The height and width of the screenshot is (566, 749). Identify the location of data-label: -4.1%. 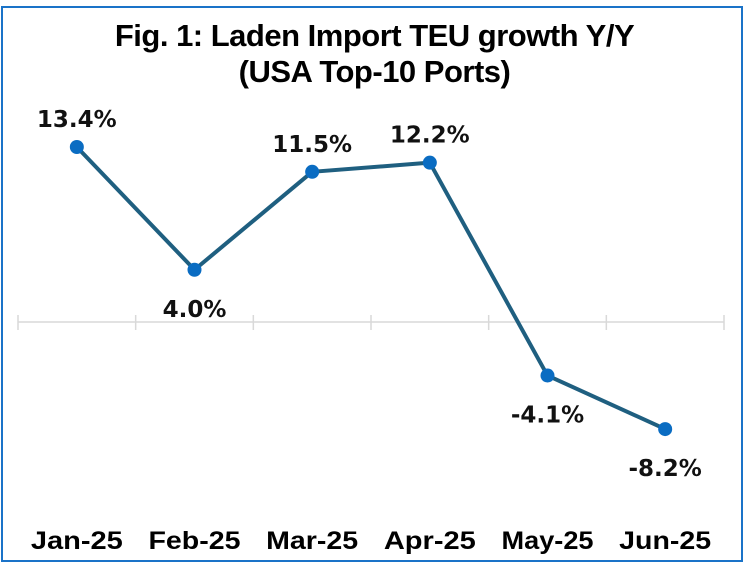
(547, 416).